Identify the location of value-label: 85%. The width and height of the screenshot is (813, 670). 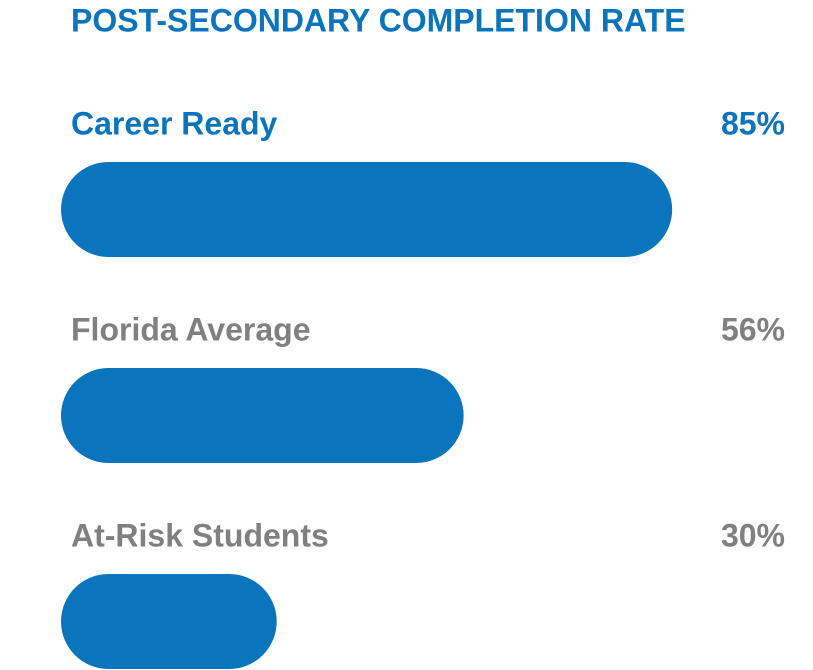
(753, 123).